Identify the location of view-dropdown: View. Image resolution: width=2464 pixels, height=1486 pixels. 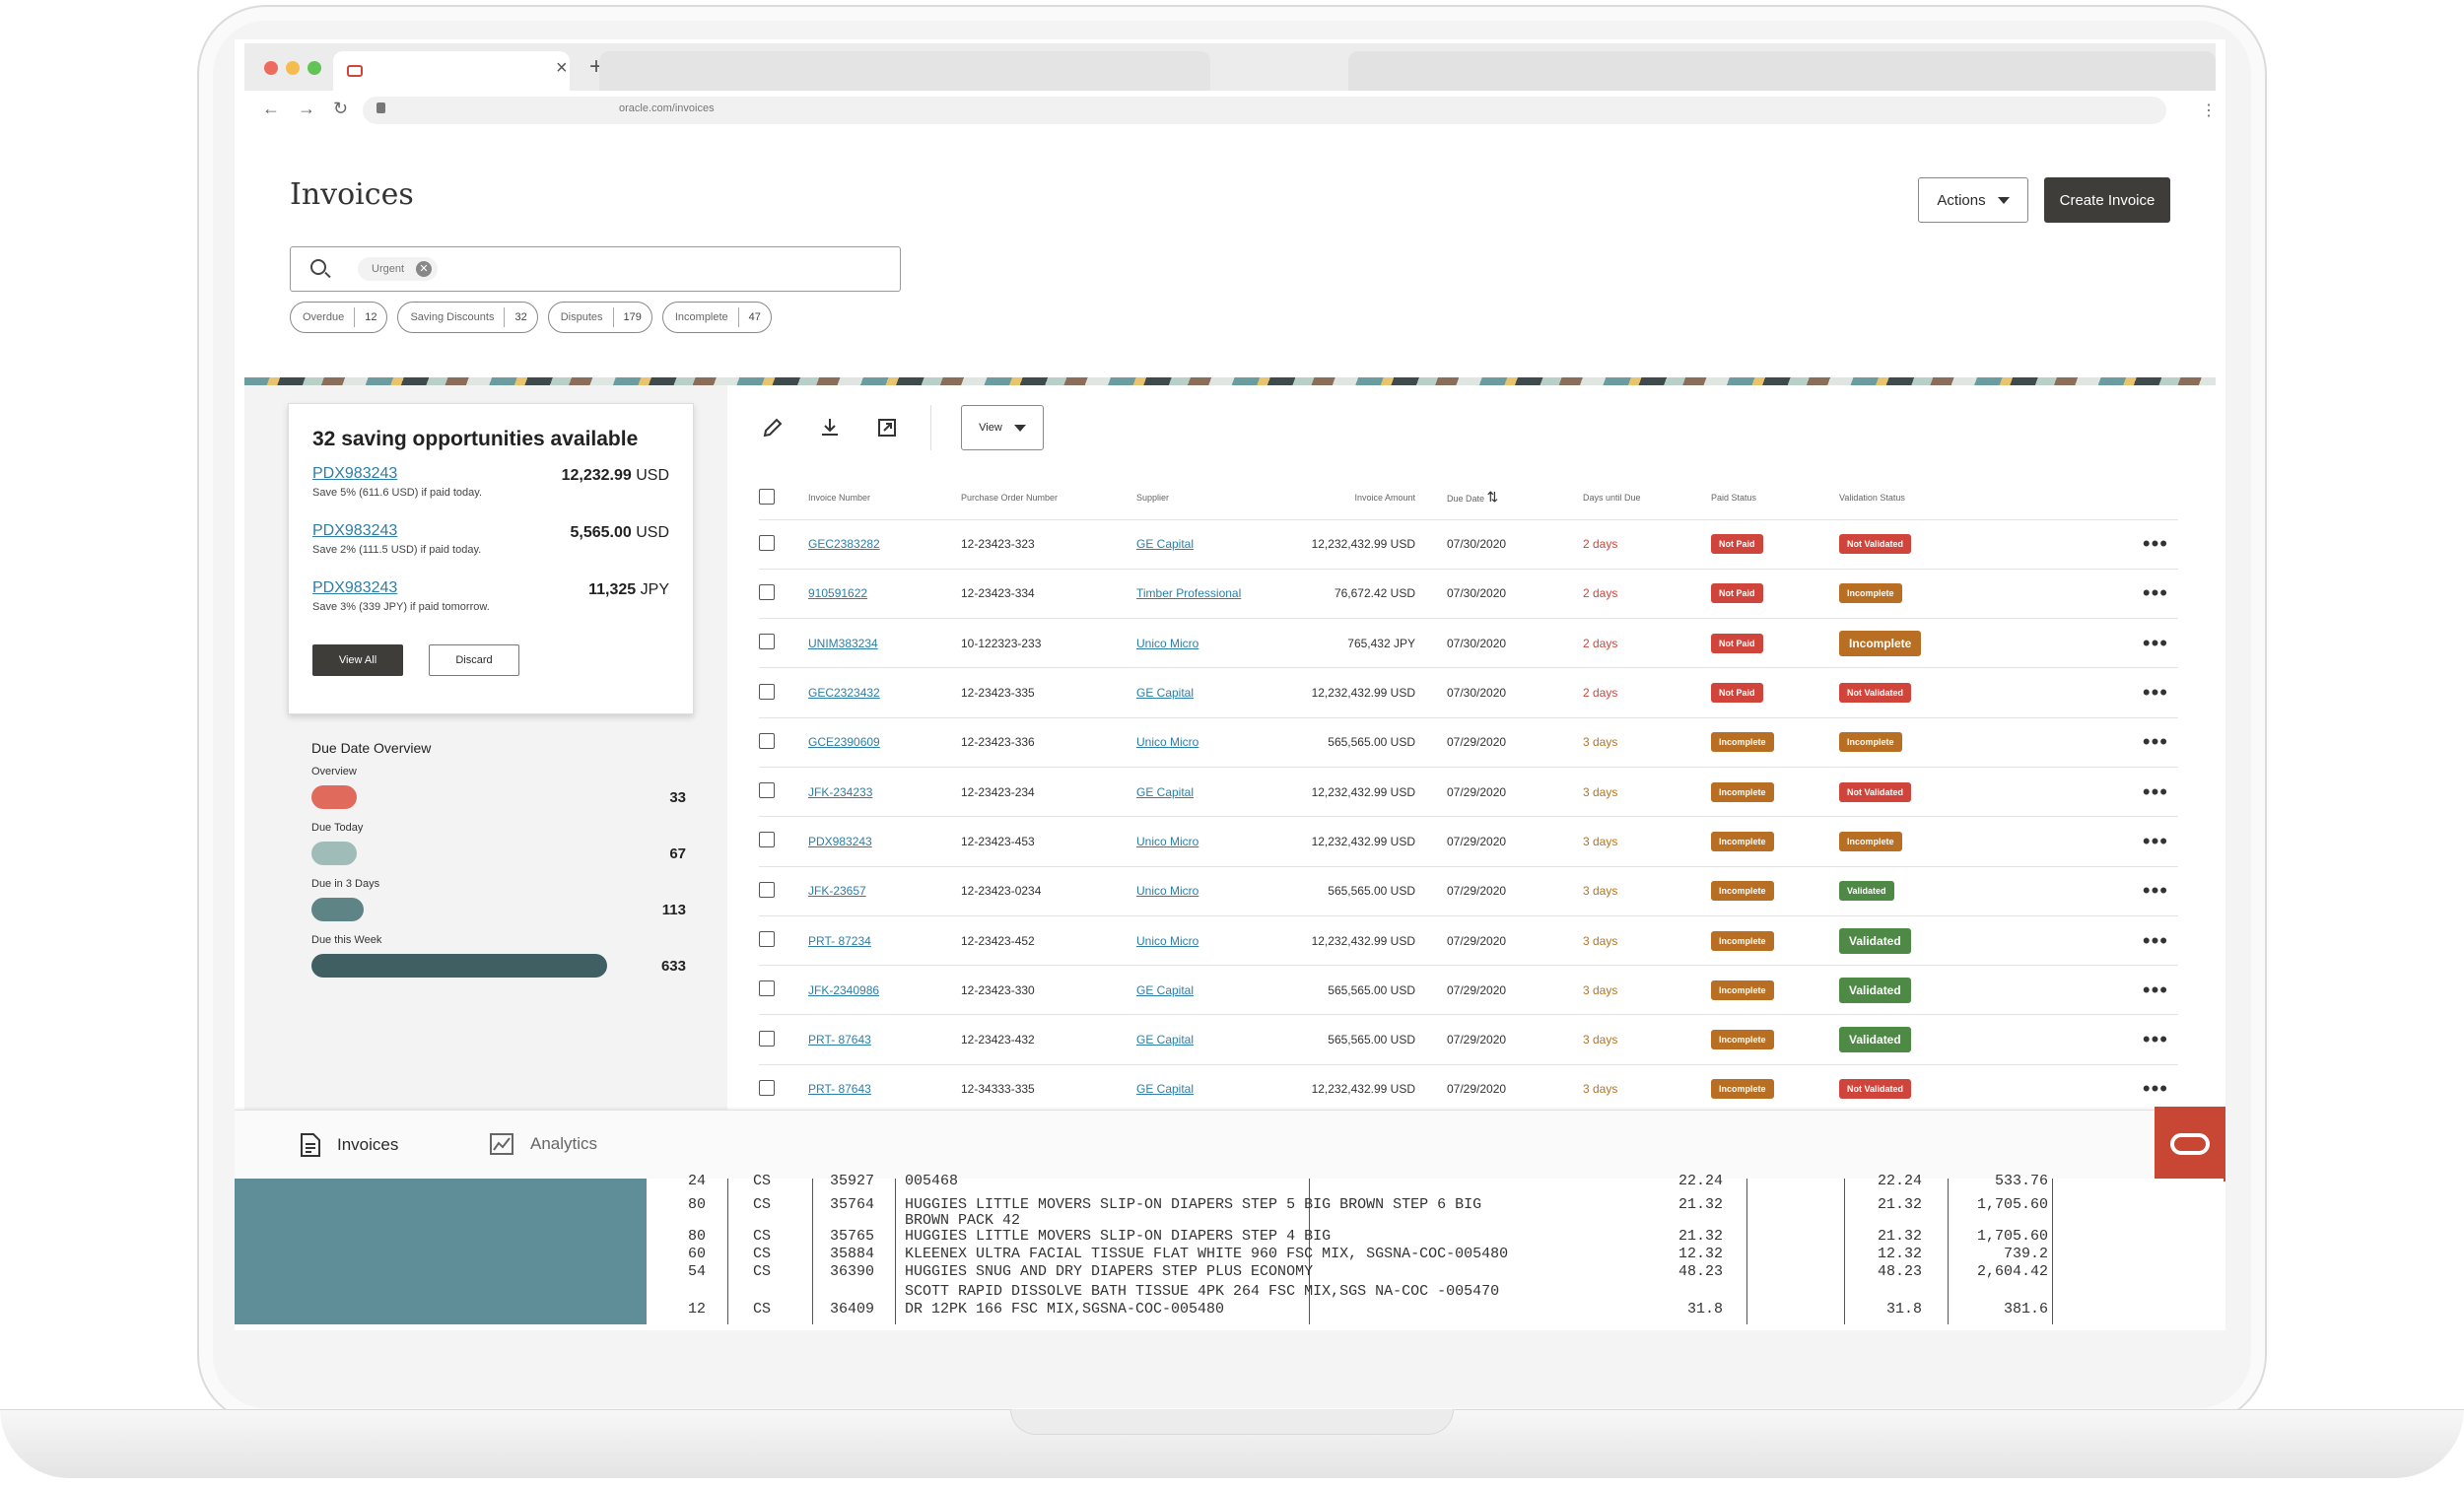
(1002, 427).